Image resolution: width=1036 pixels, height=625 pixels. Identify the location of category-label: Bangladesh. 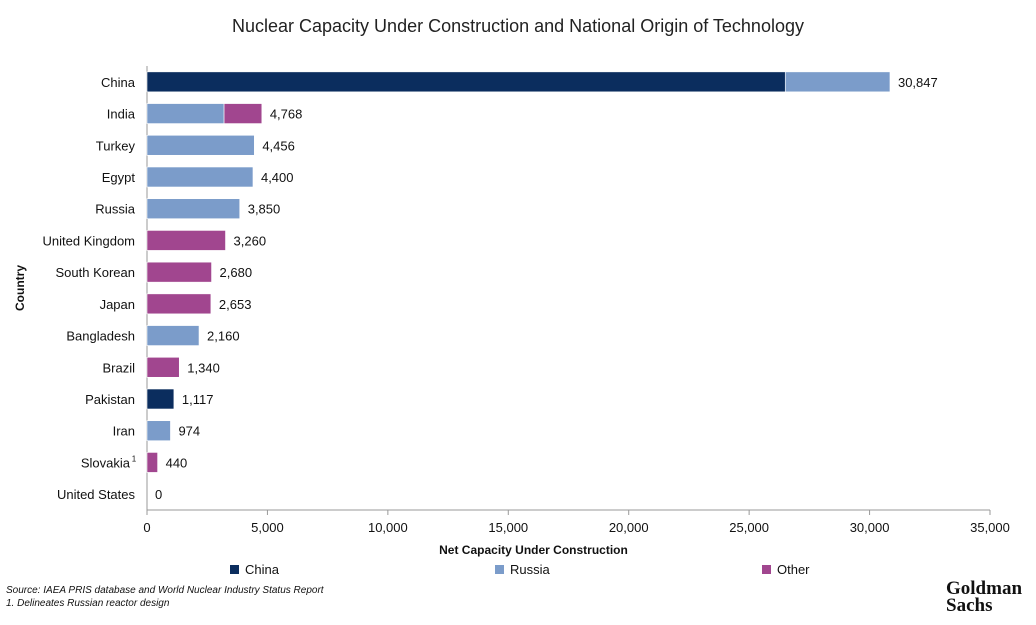
(100, 336).